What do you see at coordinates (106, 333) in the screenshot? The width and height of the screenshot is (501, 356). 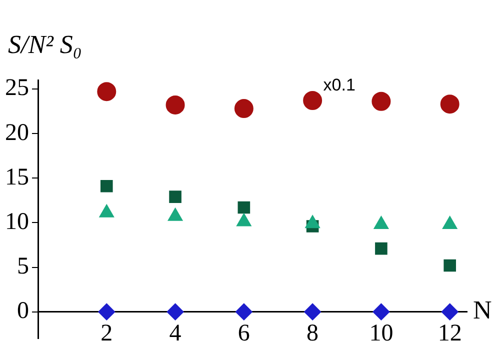 I see `x-tick-label: 2` at bounding box center [106, 333].